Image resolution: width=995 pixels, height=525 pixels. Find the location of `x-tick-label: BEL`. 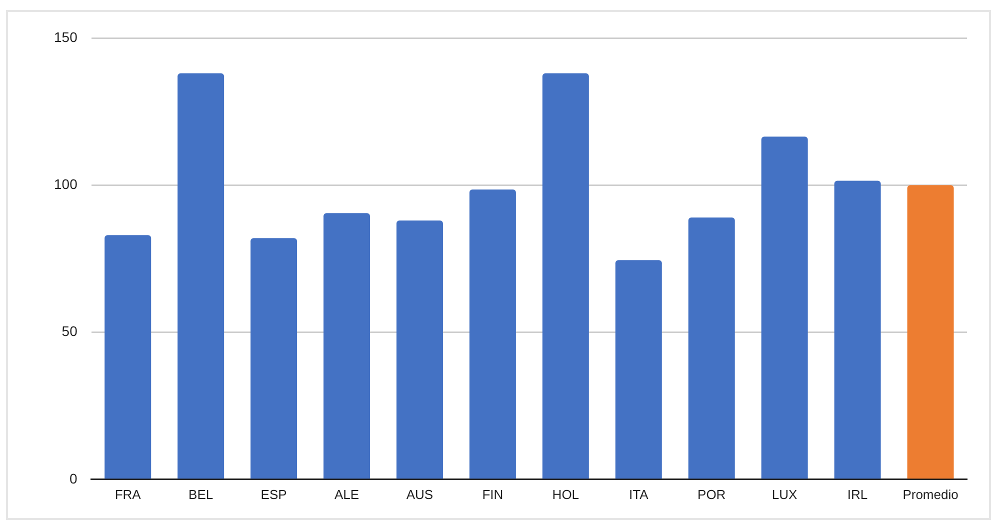

x-tick-label: BEL is located at coordinates (201, 494).